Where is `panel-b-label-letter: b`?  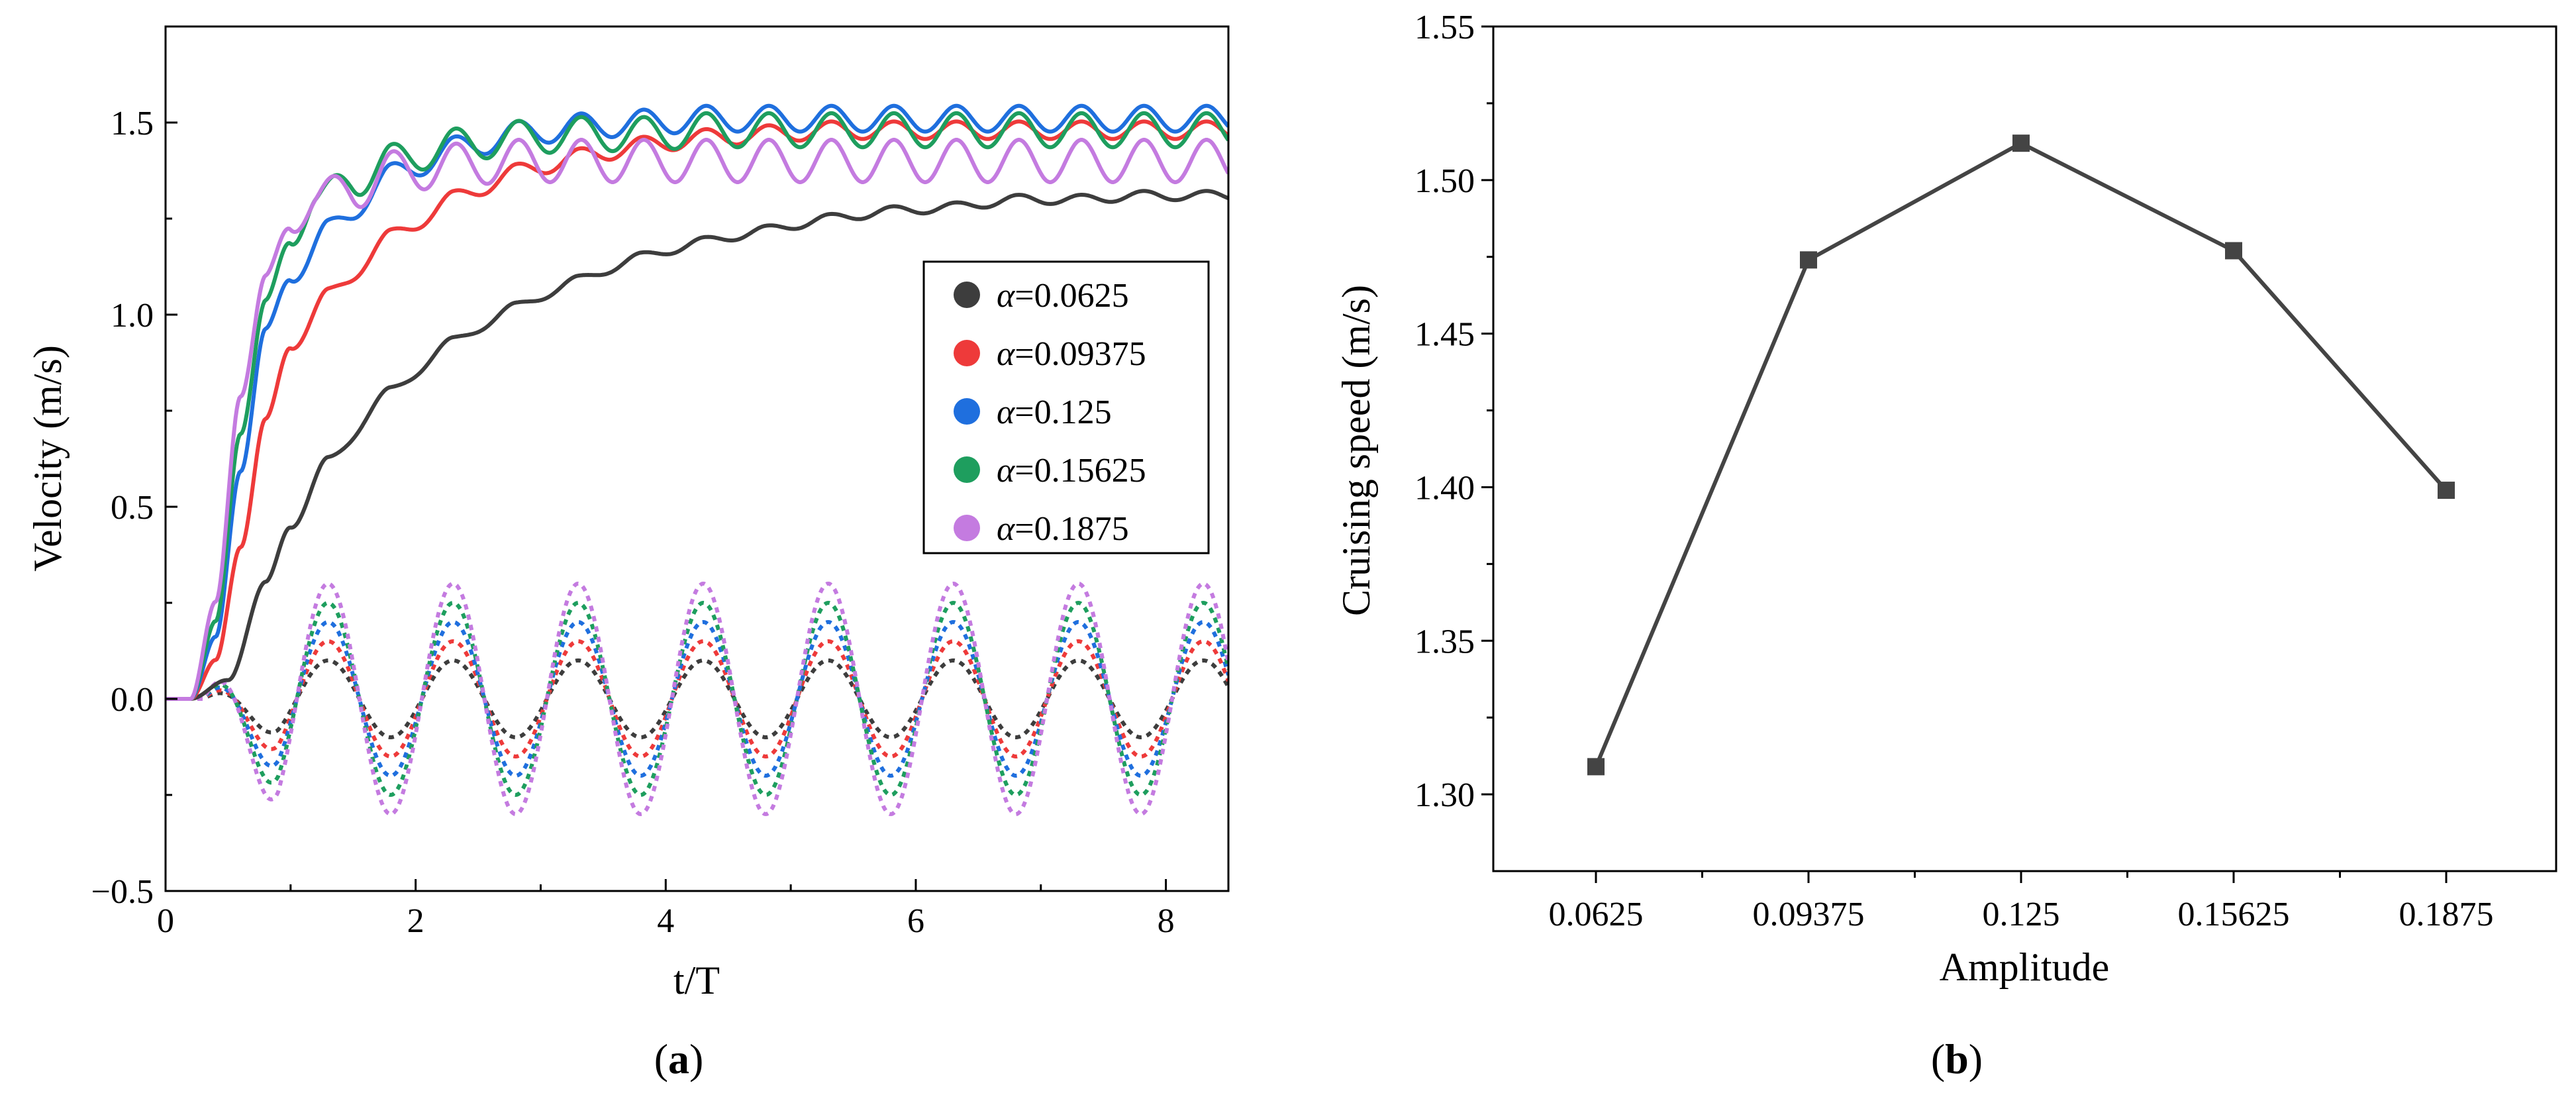
panel-b-label-letter: b is located at coordinates (1957, 1058).